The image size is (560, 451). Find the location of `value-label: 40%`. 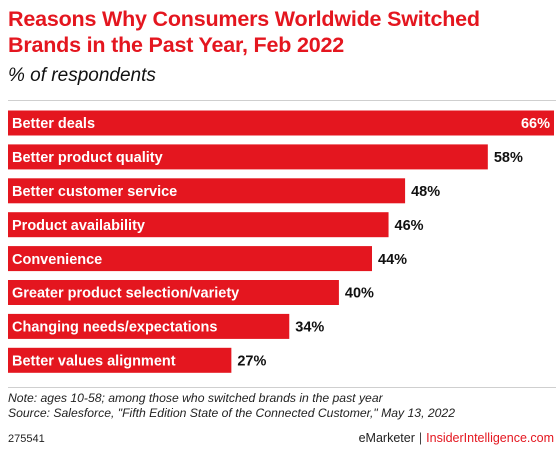

value-label: 40% is located at coordinates (359, 294).